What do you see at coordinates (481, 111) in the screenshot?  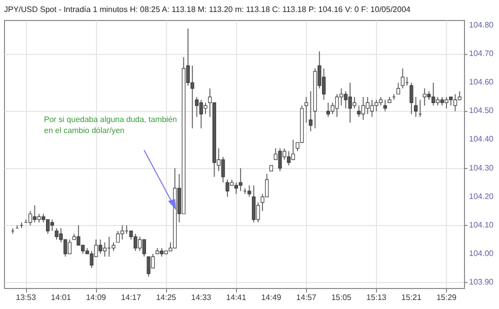 I see `y-tick-label: 104.50` at bounding box center [481, 111].